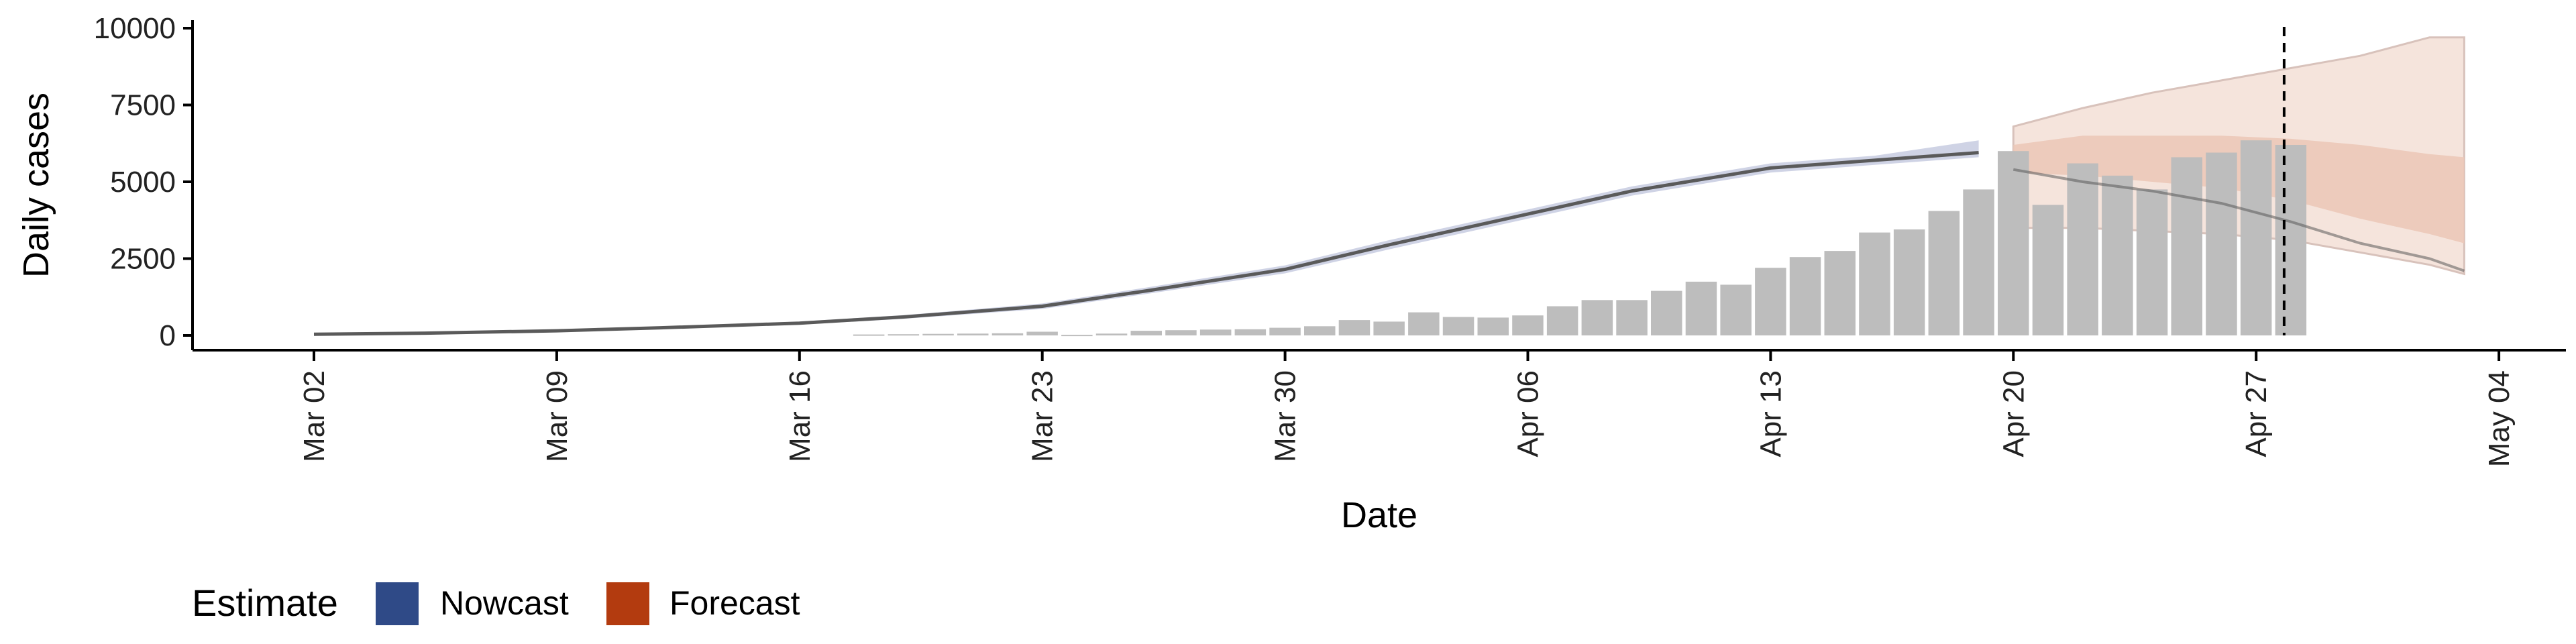 Image resolution: width=2576 pixels, height=644 pixels. I want to click on y-axis-title: Daily cases, so click(36, 185).